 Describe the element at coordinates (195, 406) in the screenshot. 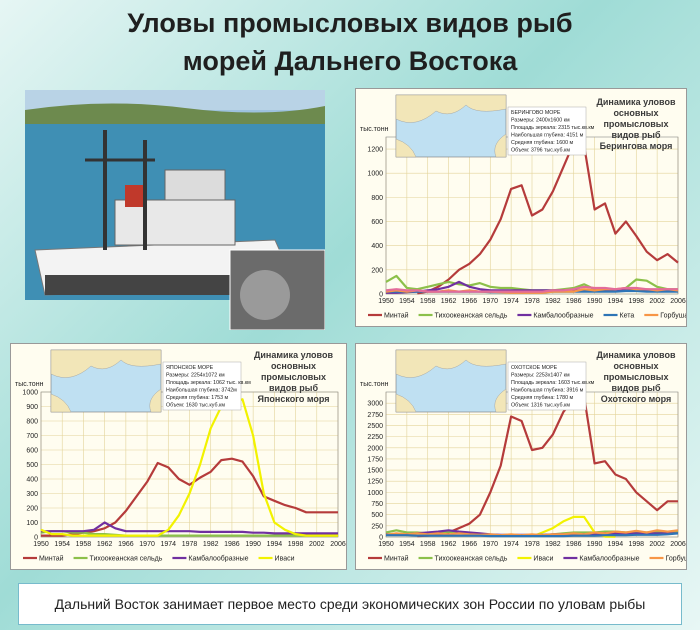

I see `map-note: Объем: 1630 тыс.куб.км` at that location.